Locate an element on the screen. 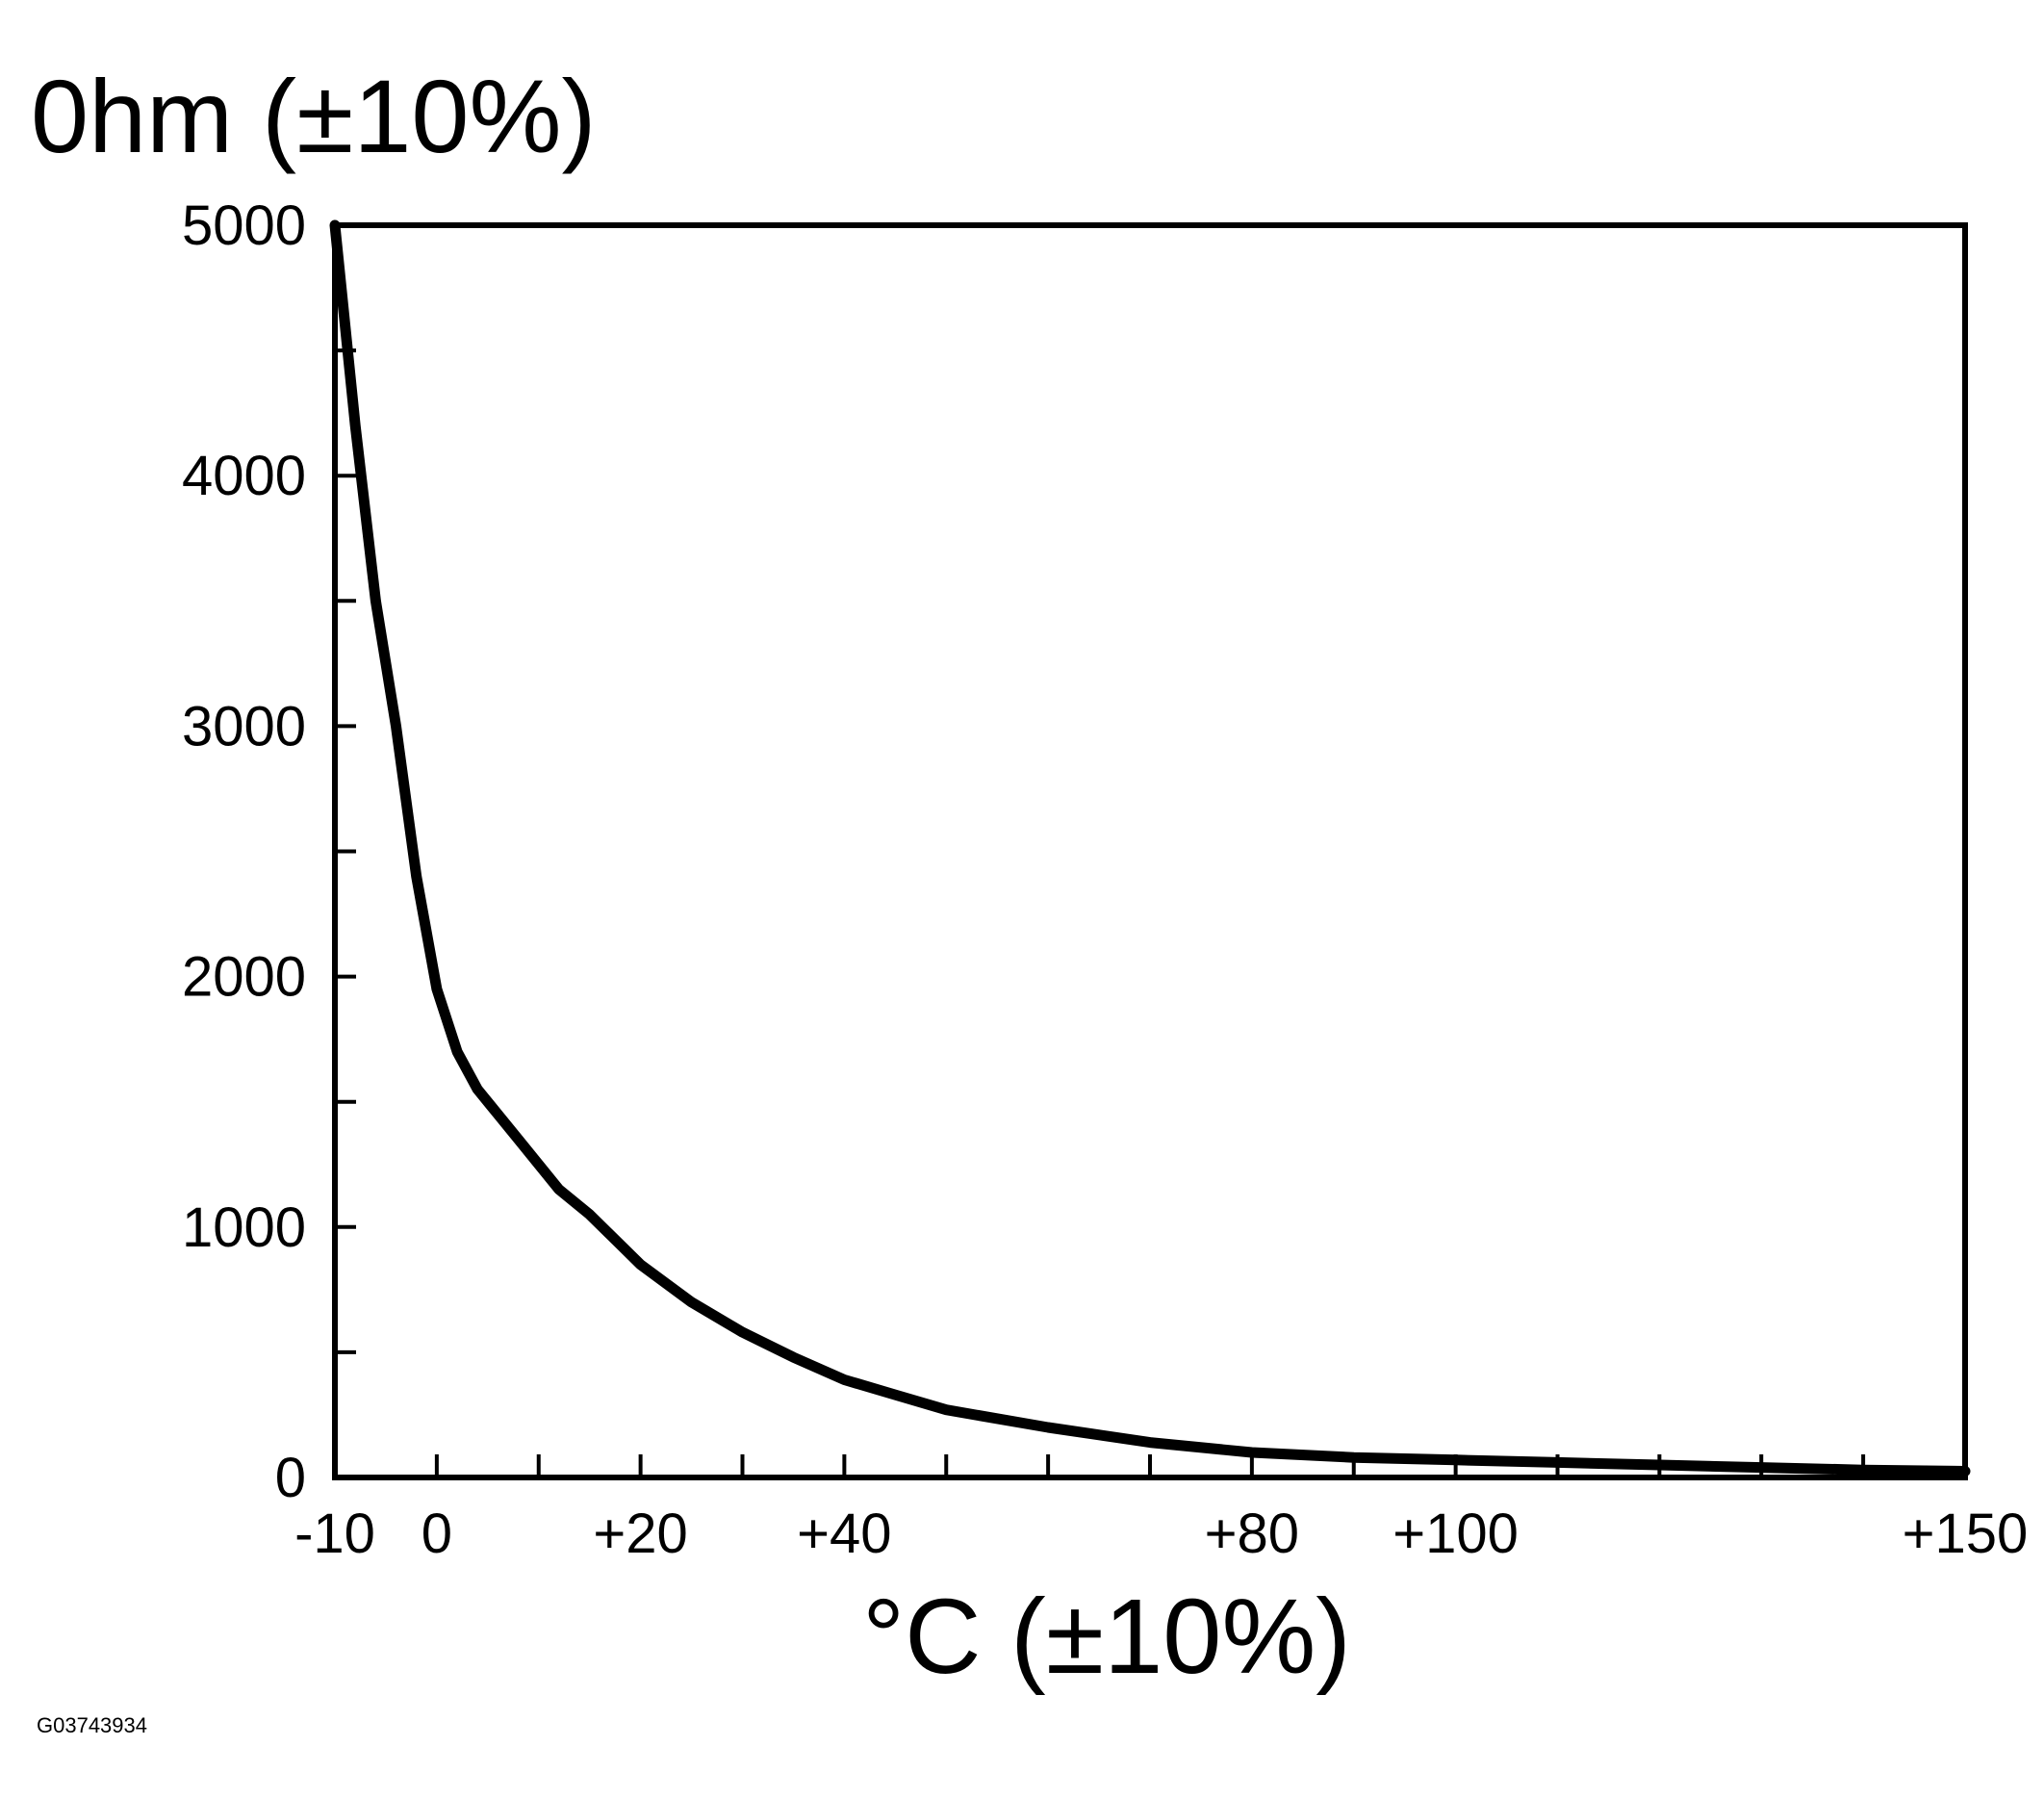 The width and height of the screenshot is (2044, 1798). x-tick-label: +100 is located at coordinates (1455, 1534).